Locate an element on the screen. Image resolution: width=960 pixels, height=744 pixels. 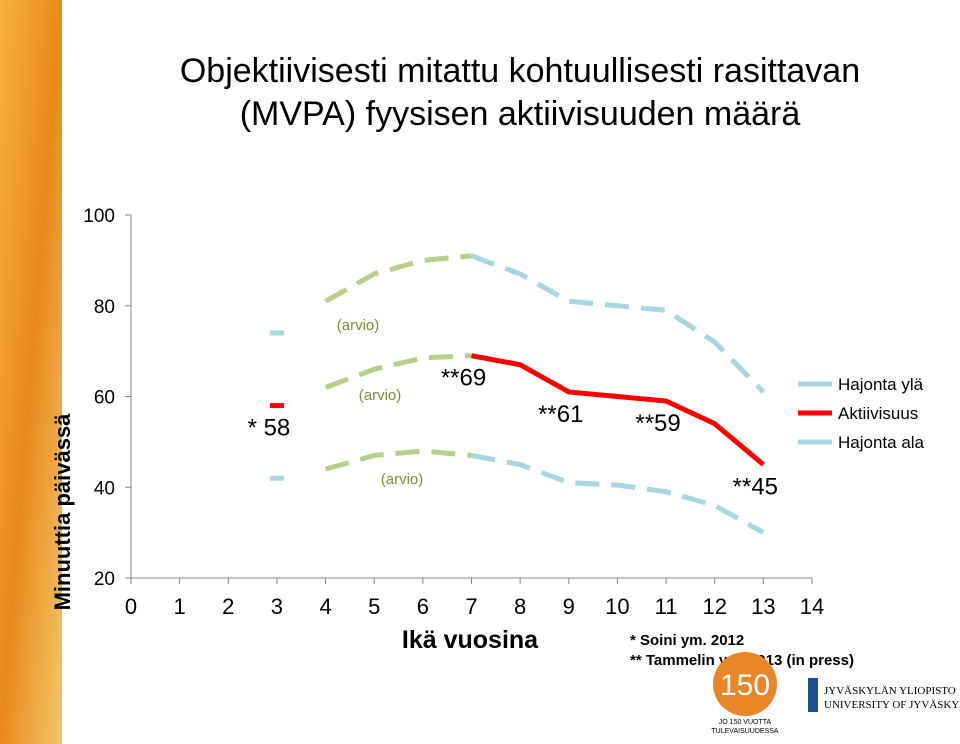
x-tick-label: 4 is located at coordinates (325, 606).